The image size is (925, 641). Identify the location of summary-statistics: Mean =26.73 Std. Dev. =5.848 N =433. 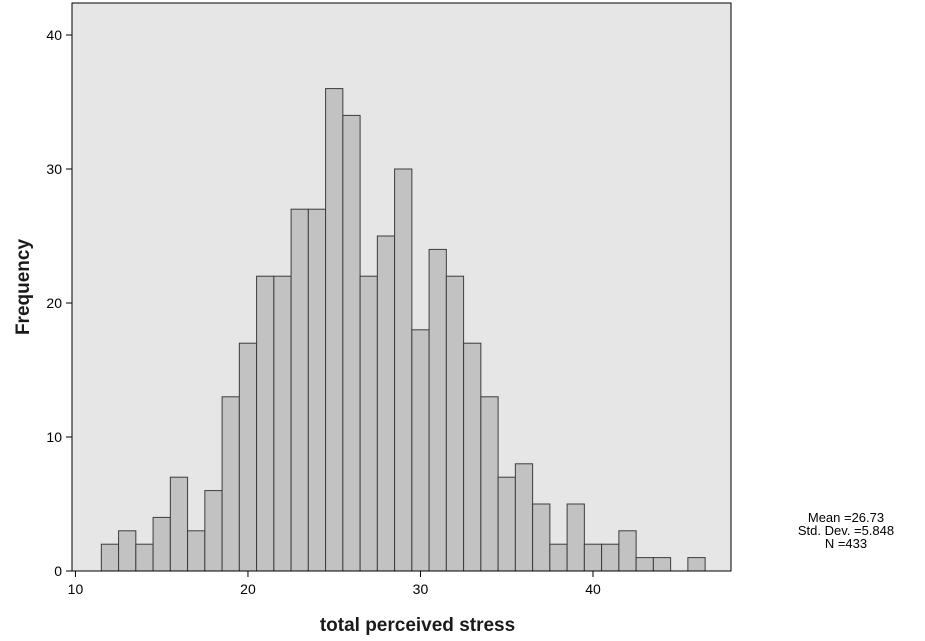
(846, 530).